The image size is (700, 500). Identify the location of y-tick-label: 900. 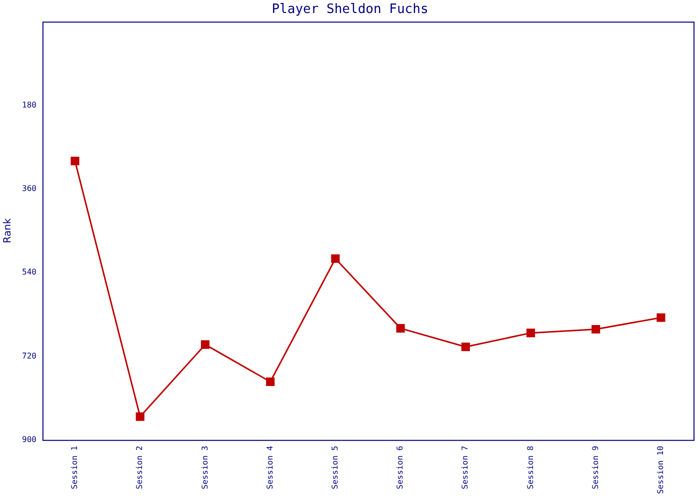
(29, 439).